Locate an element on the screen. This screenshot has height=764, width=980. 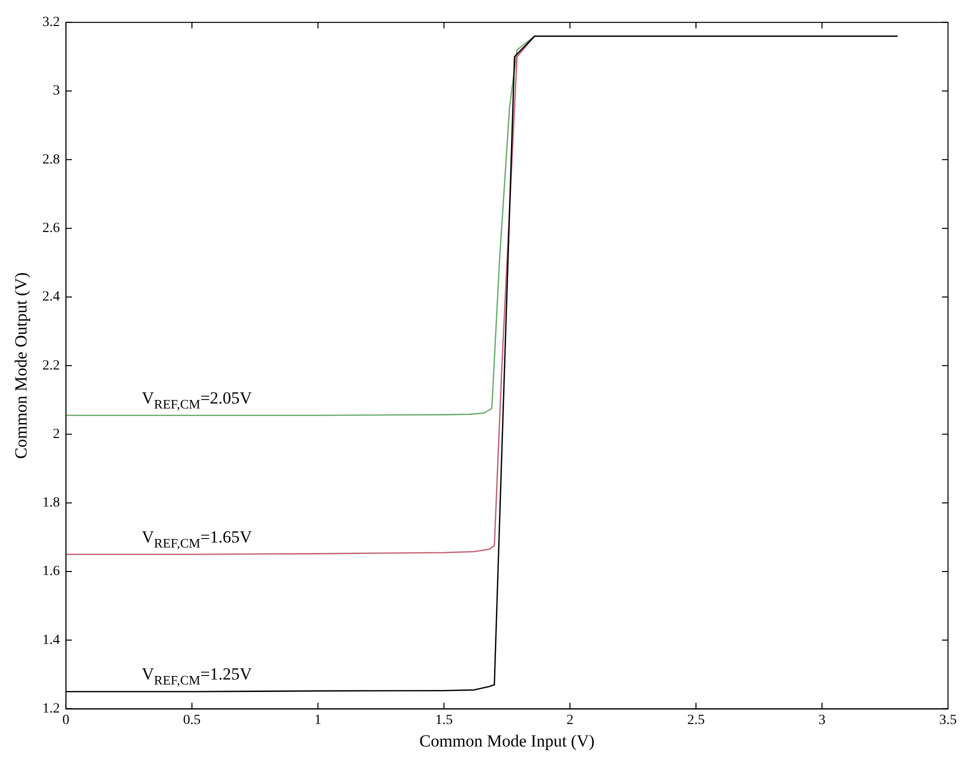
y-tick-label: 1.6 is located at coordinates (51, 572).